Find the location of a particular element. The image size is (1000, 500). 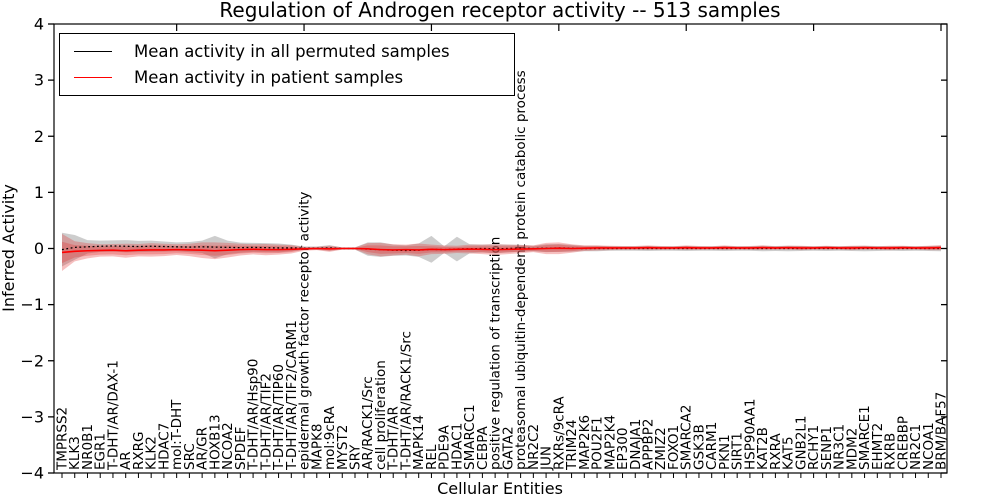

x-tick-label: POU2F1 is located at coordinates (598, 443).